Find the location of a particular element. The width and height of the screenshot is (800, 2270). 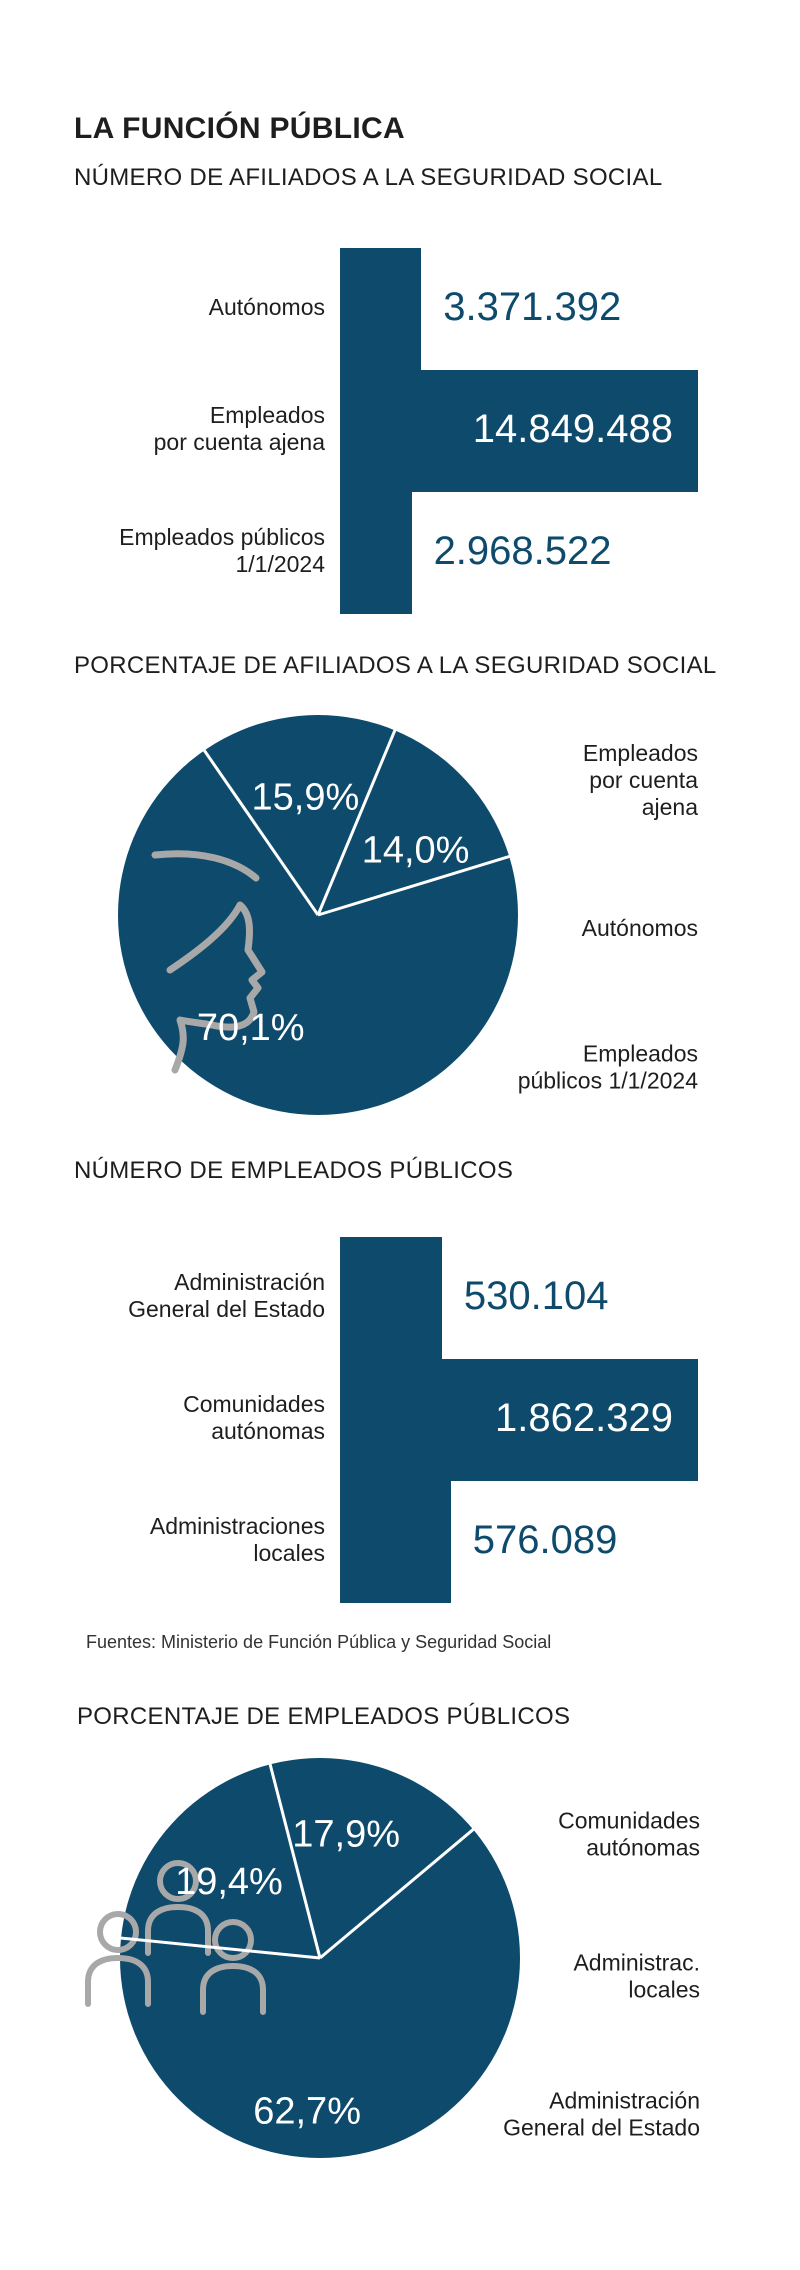

pie-value-label: 14,0% is located at coordinates (416, 851).